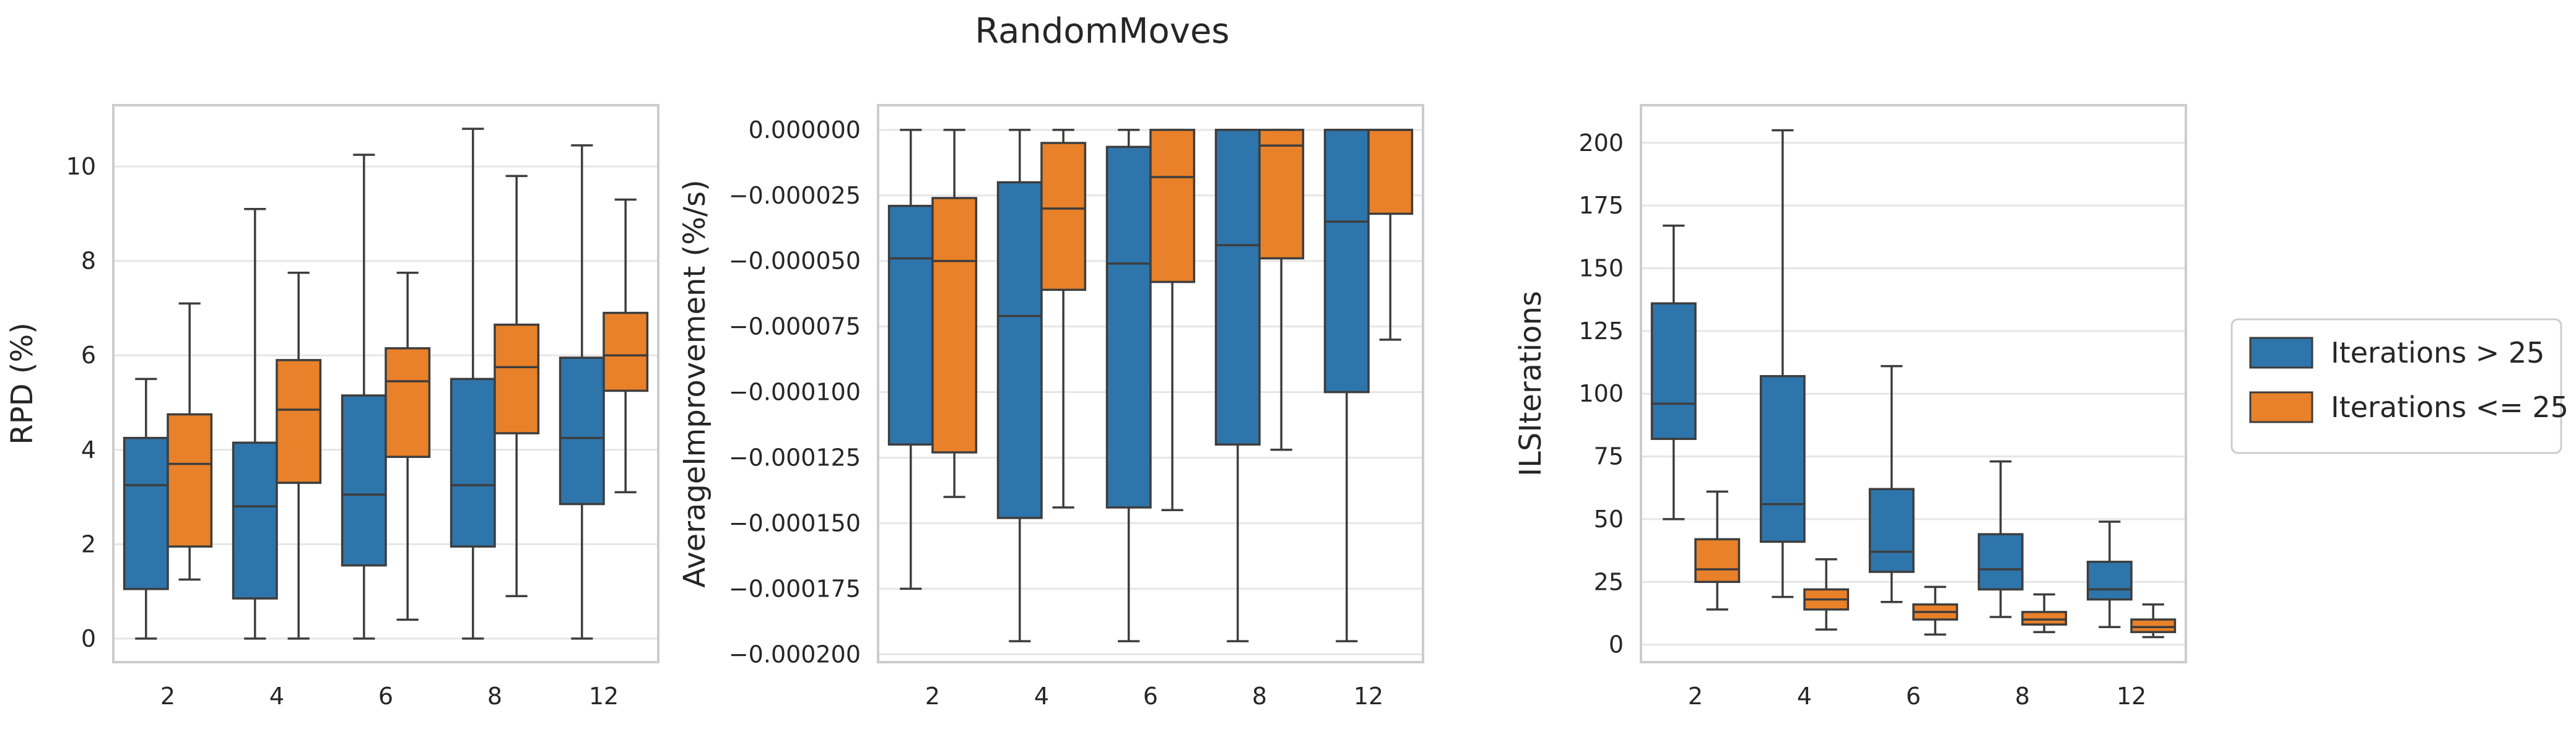 The height and width of the screenshot is (729, 2576). Describe the element at coordinates (88, 450) in the screenshot. I see `y-tick-label: 4` at that location.